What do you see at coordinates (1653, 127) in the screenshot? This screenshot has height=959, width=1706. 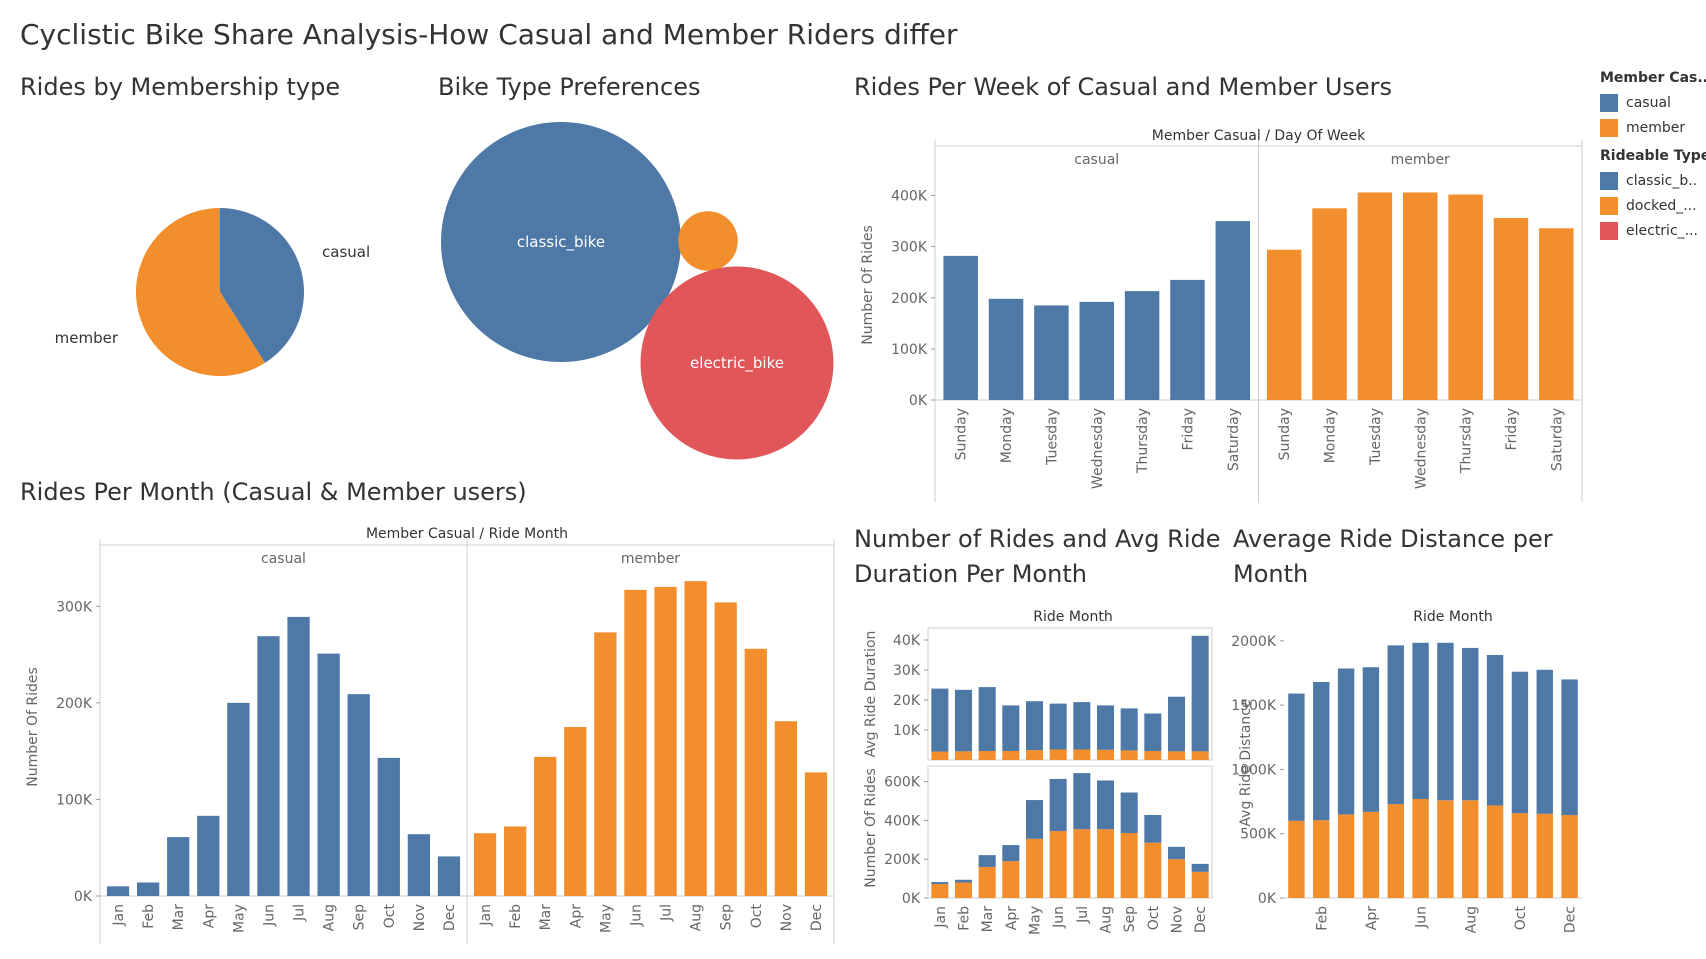 I see `legend-item-member: member` at bounding box center [1653, 127].